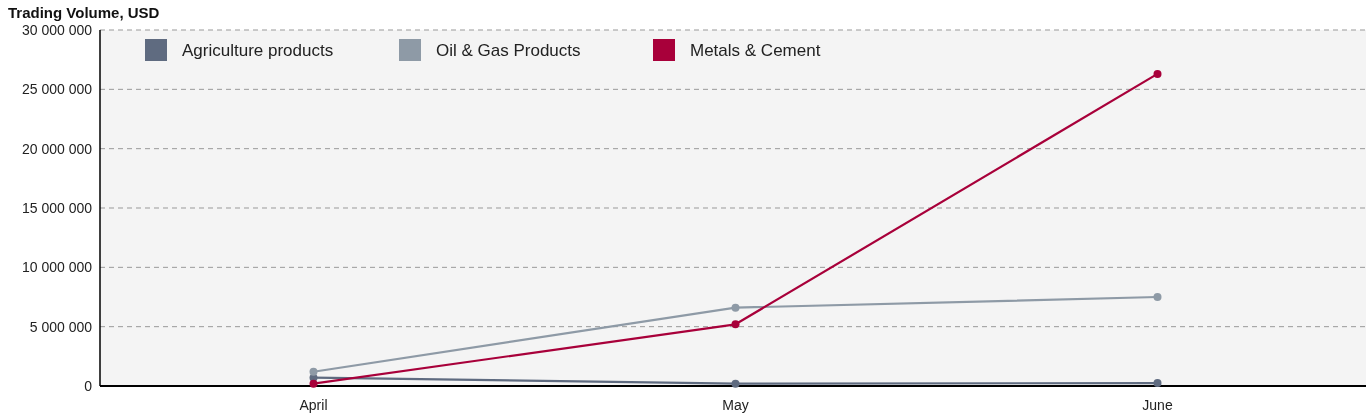 Image resolution: width=1366 pixels, height=414 pixels. Describe the element at coordinates (735, 405) in the screenshot. I see `x-tick-label: May` at that location.